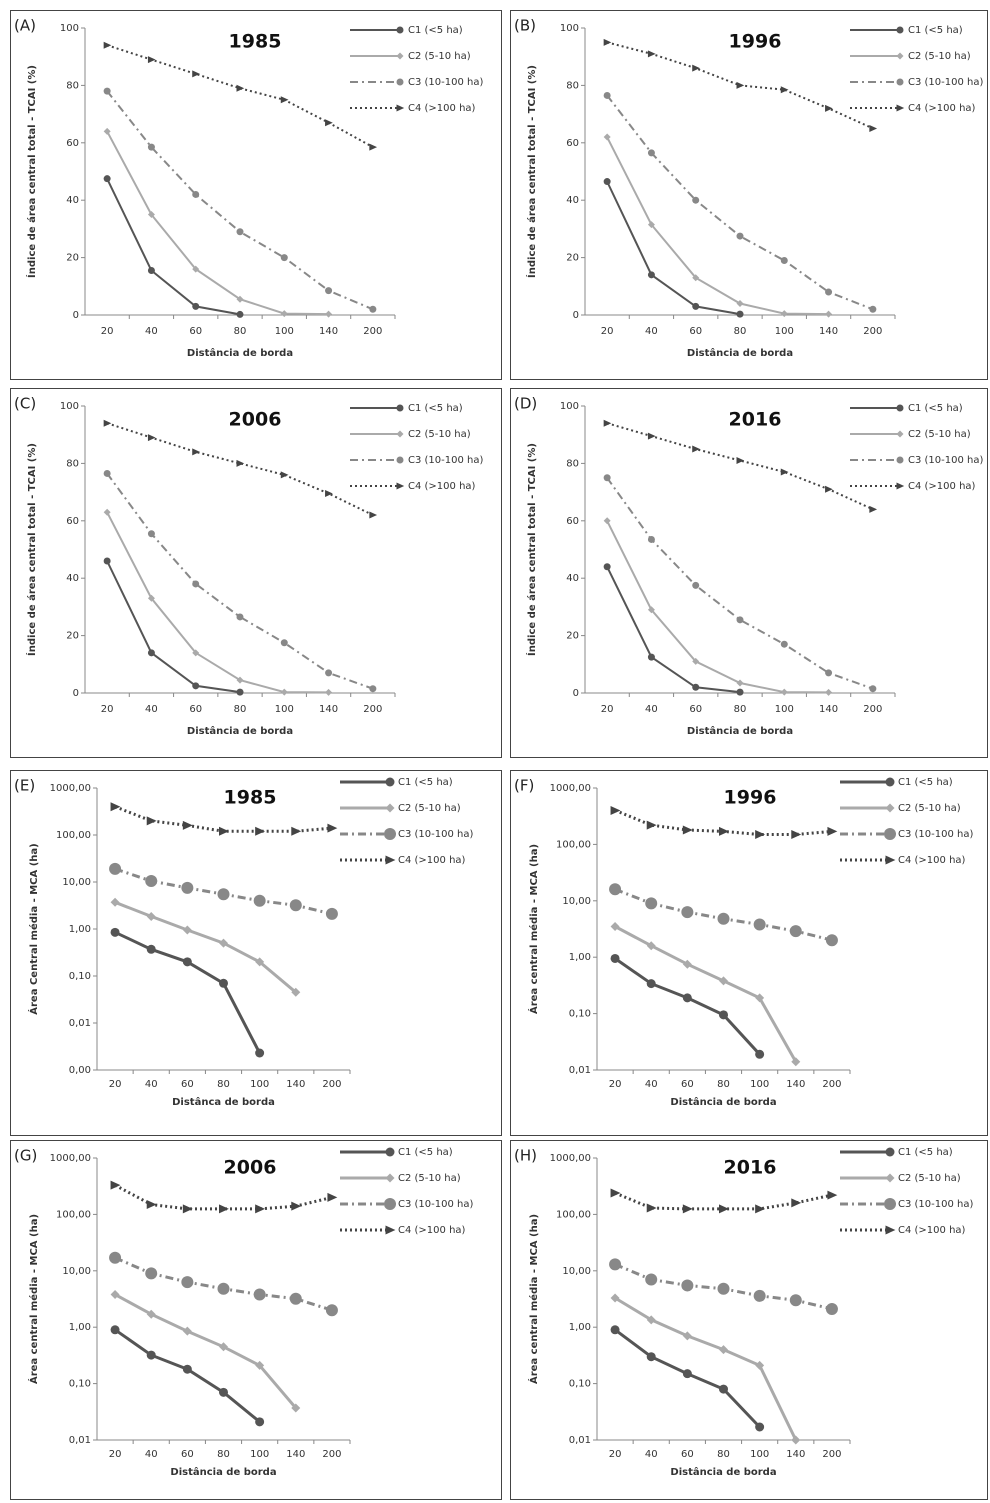  What do you see at coordinates (573, 844) in the screenshot?
I see `y-tick-label: 100,00` at bounding box center [573, 844].